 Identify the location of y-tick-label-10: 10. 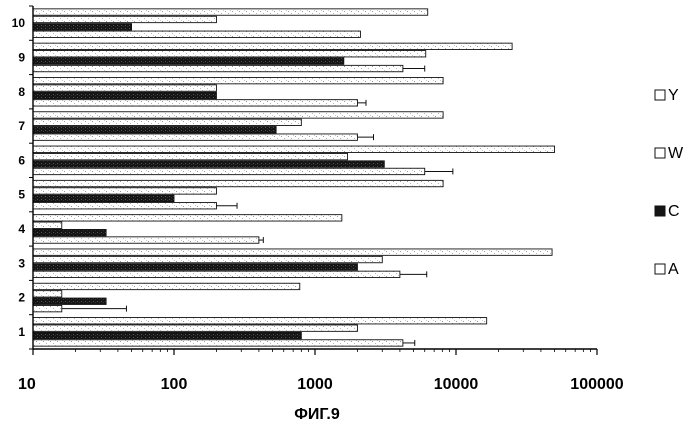
(19, 23).